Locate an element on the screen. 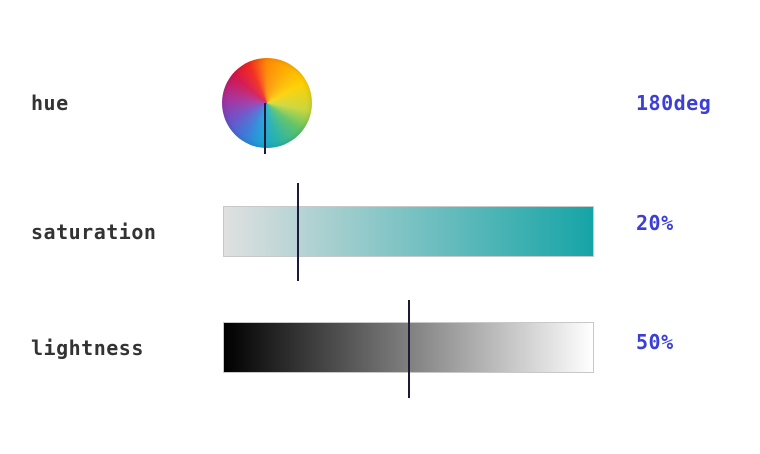 This screenshot has height=454, width=760. saturation-marker is located at coordinates (298, 232).